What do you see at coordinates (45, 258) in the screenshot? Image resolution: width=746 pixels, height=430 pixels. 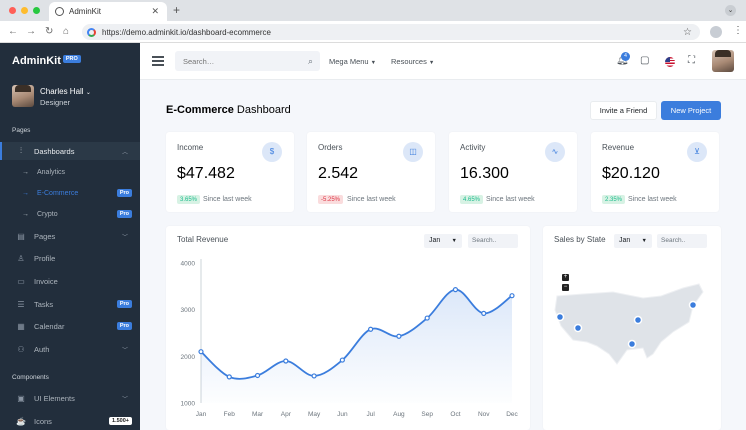 I see `sidebar-item-label: Profile` at bounding box center [45, 258].